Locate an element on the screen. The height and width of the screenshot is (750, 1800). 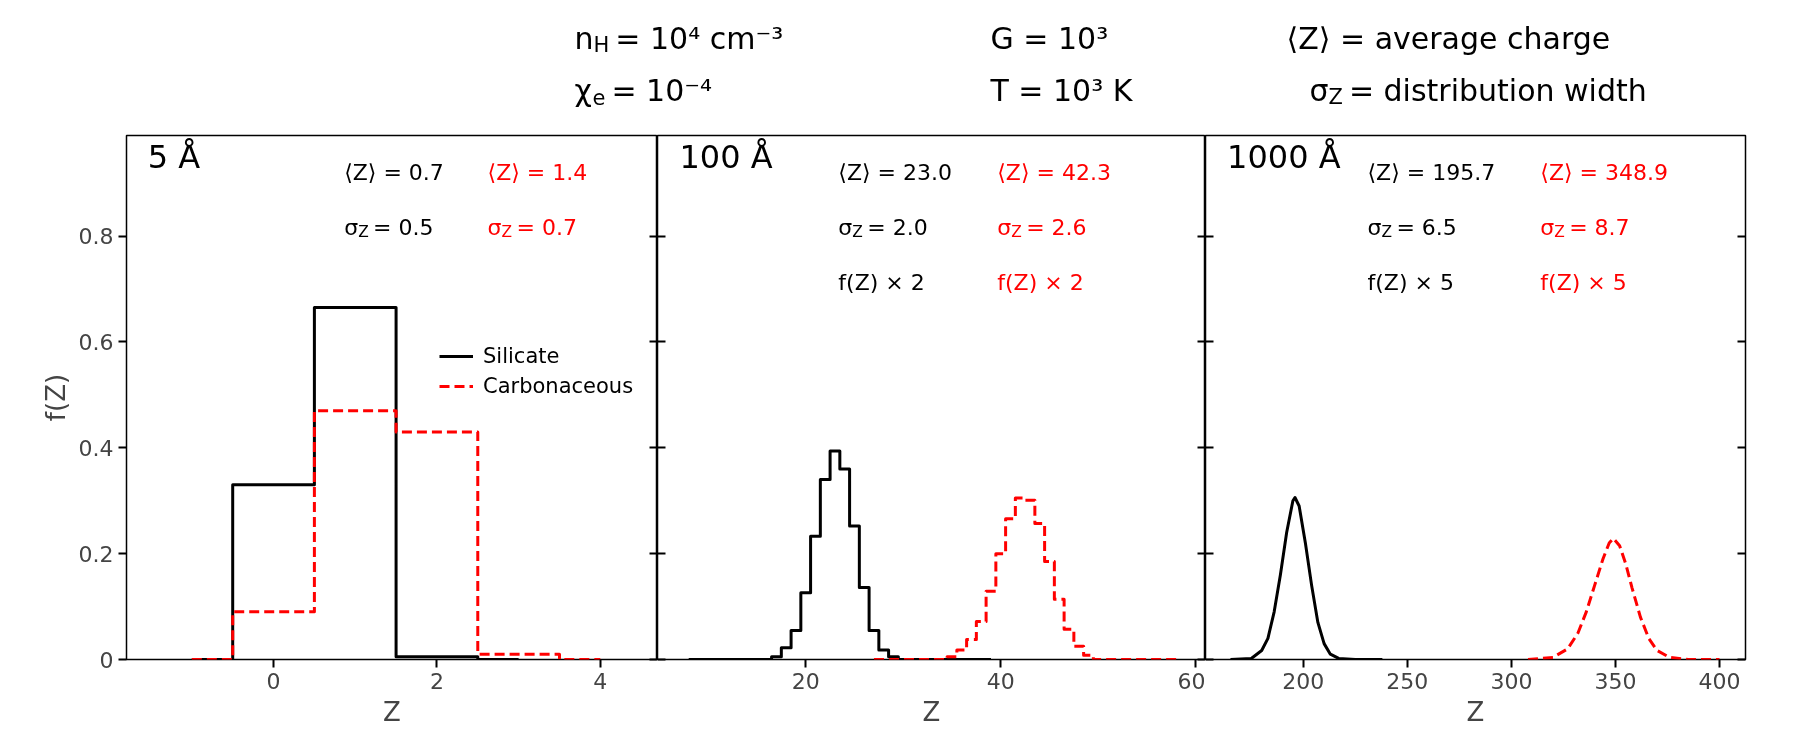
x-tick-label: 20 is located at coordinates (805, 681).